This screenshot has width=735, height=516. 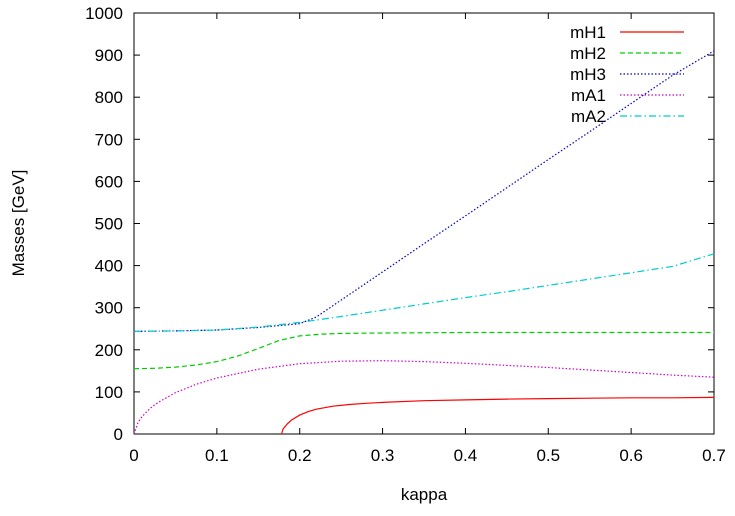 I want to click on y-tick-label: 800, so click(x=109, y=97).